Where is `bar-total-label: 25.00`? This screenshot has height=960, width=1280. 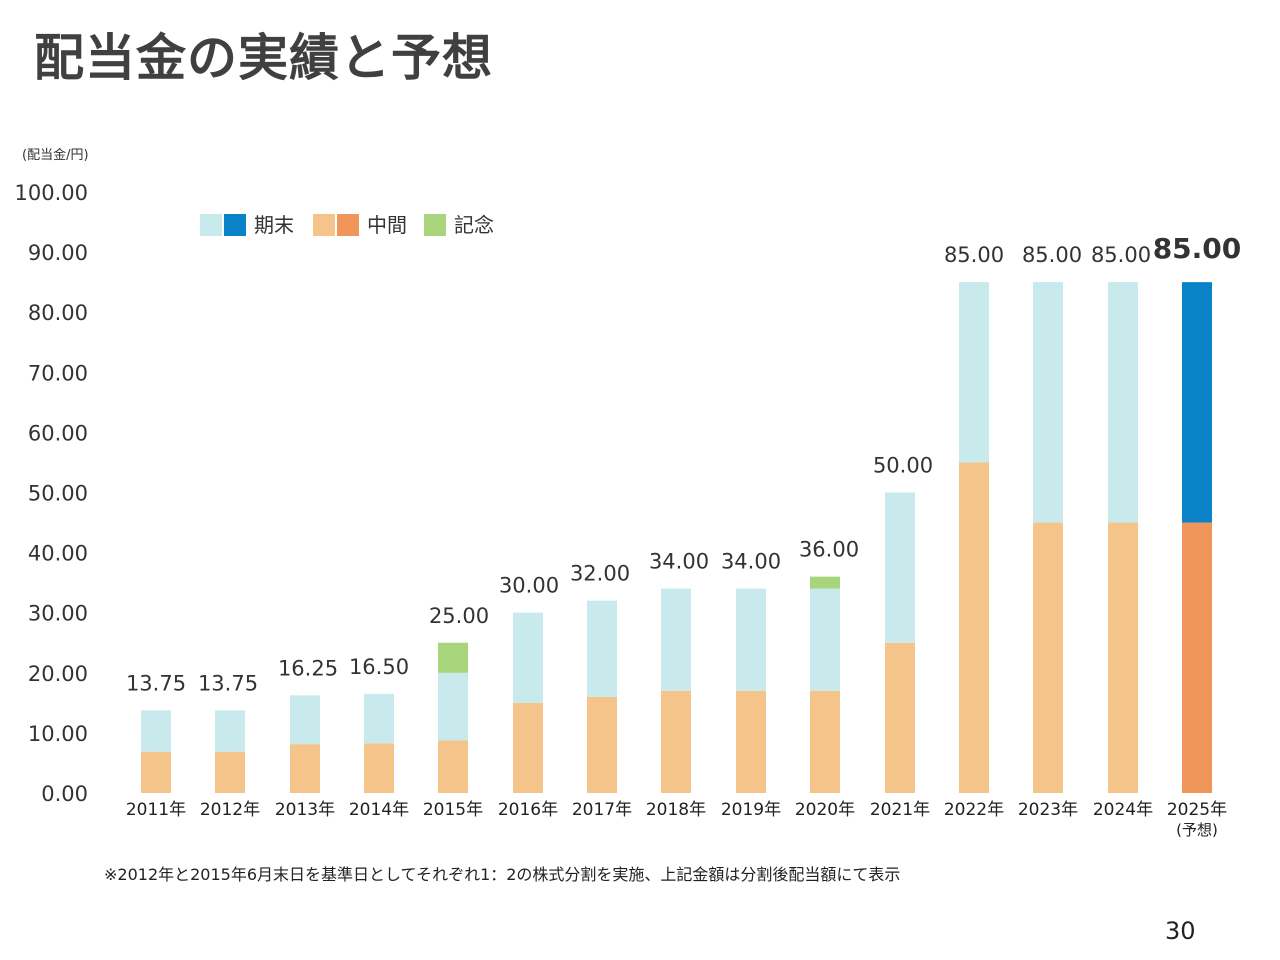 bar-total-label: 25.00 is located at coordinates (459, 616).